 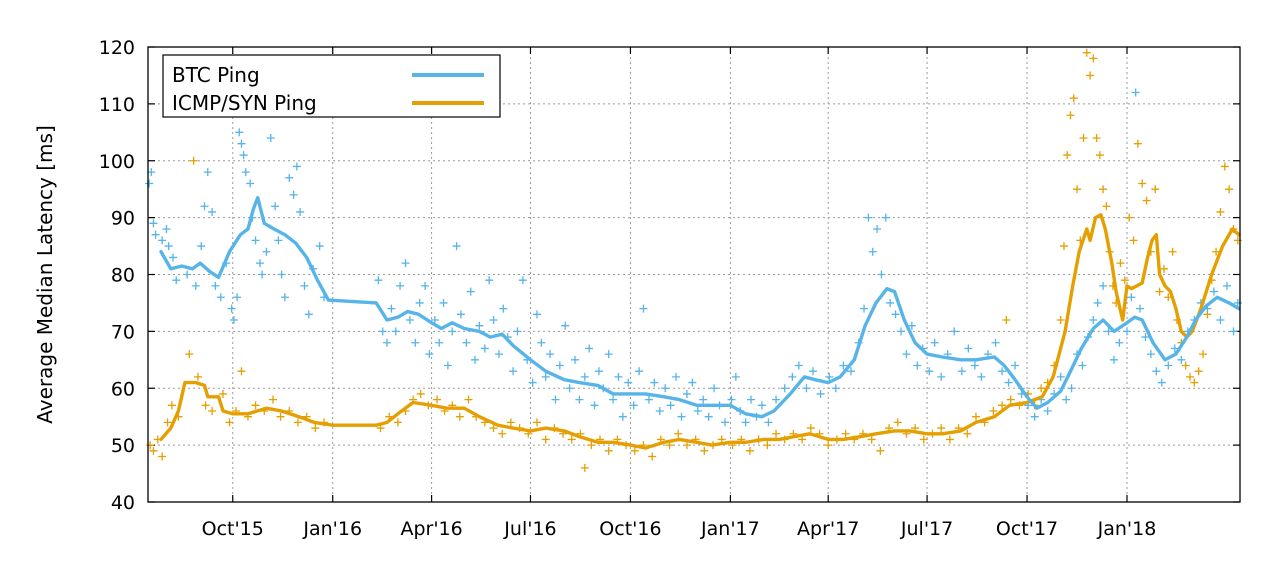 I want to click on y-tick-label: 50, so click(x=123, y=446).